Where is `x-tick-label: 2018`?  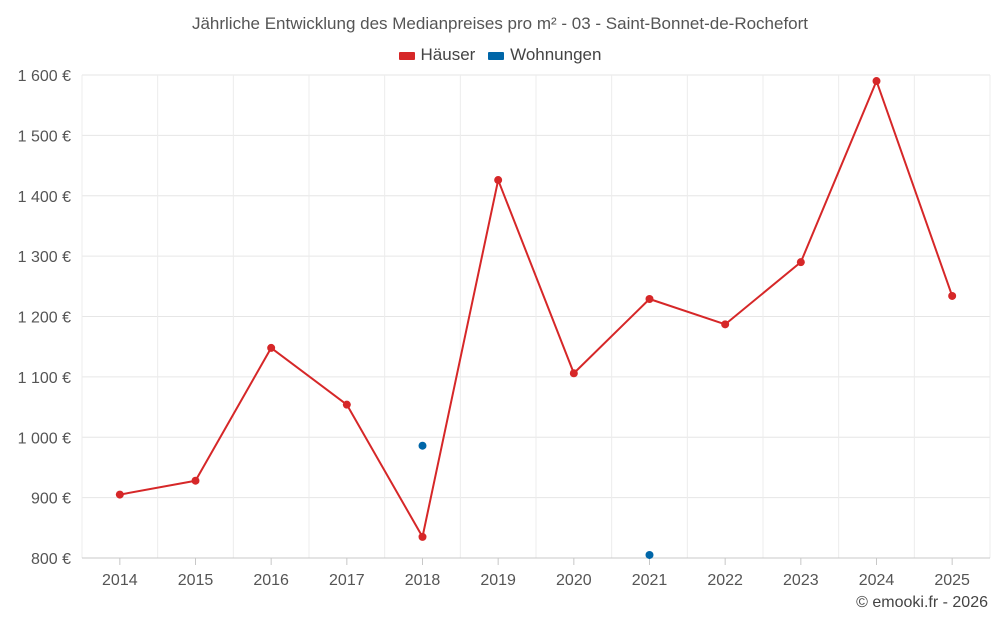
x-tick-label: 2018 is located at coordinates (423, 580).